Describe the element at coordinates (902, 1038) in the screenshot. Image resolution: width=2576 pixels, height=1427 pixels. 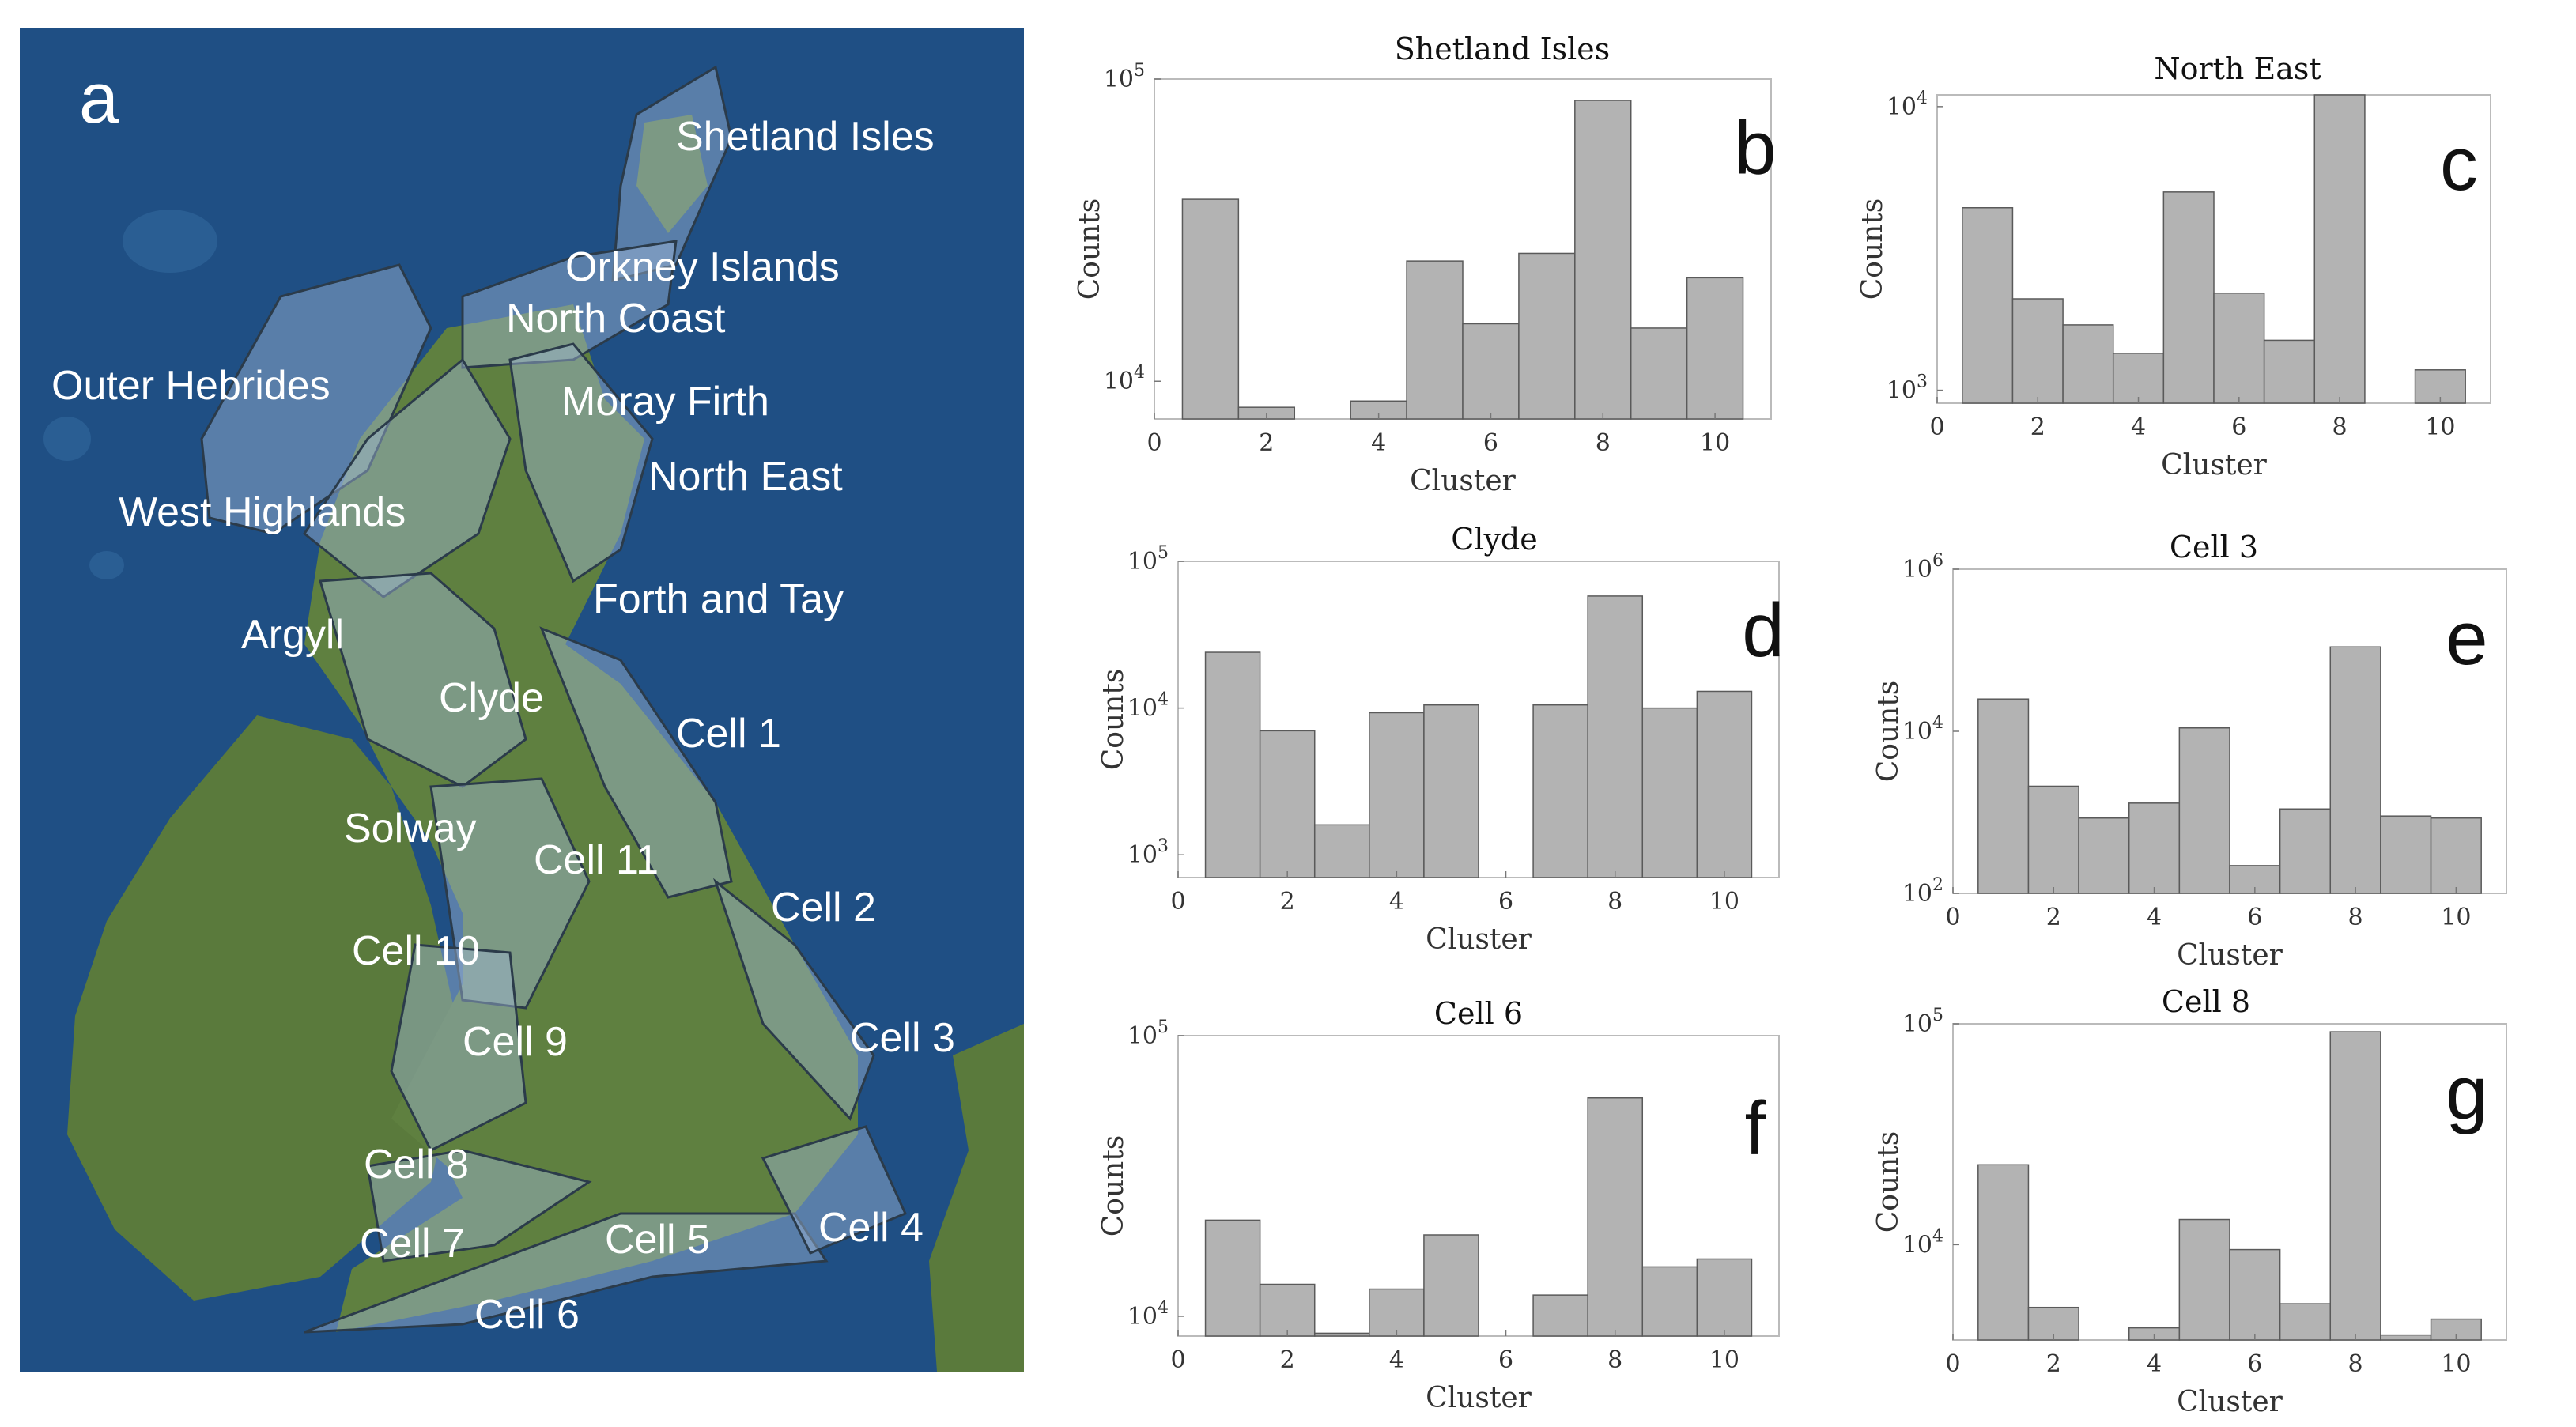
I see `map-label: Cell 3` at that location.